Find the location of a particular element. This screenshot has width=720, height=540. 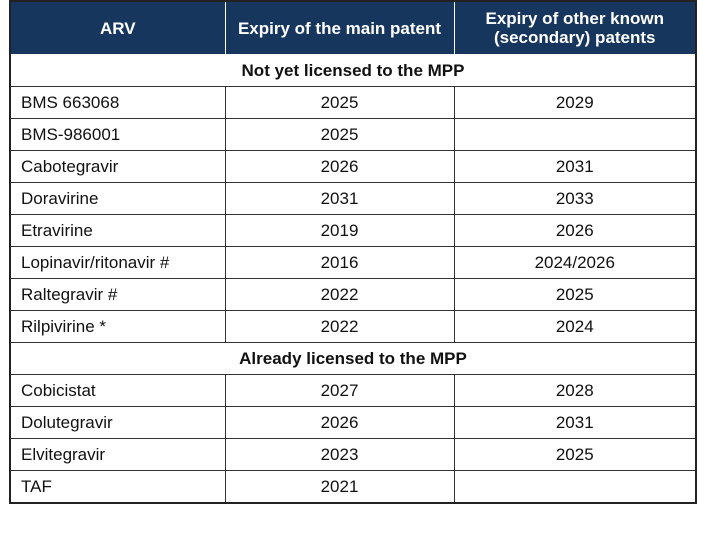

header-arv: ARV is located at coordinates (117, 27).